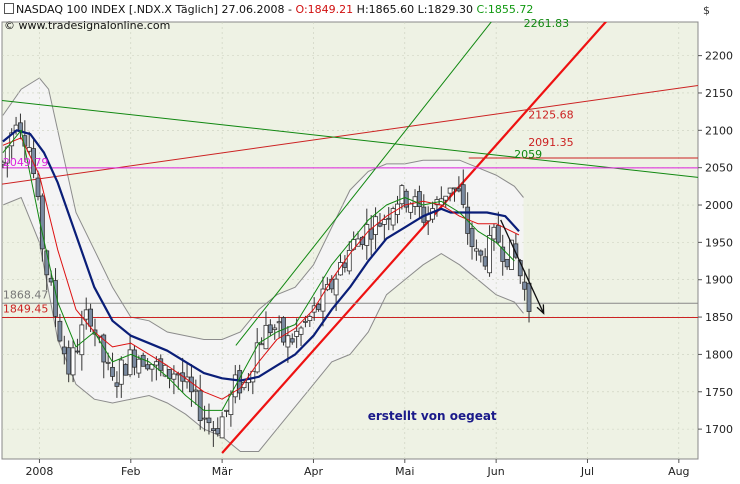  Describe the element at coordinates (314, 471) in the screenshot. I see `x-tick-label: Apr` at that location.